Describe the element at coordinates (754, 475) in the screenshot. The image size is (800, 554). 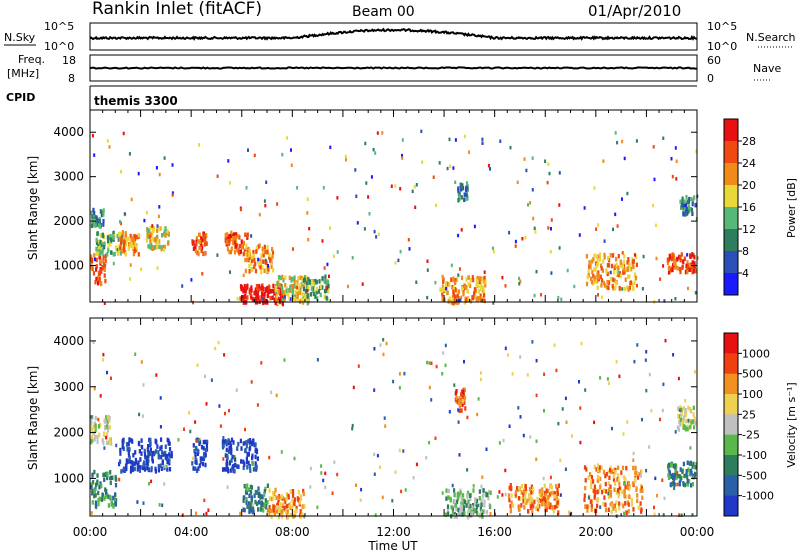
I see `colorbar-tick-label: -500` at that location.